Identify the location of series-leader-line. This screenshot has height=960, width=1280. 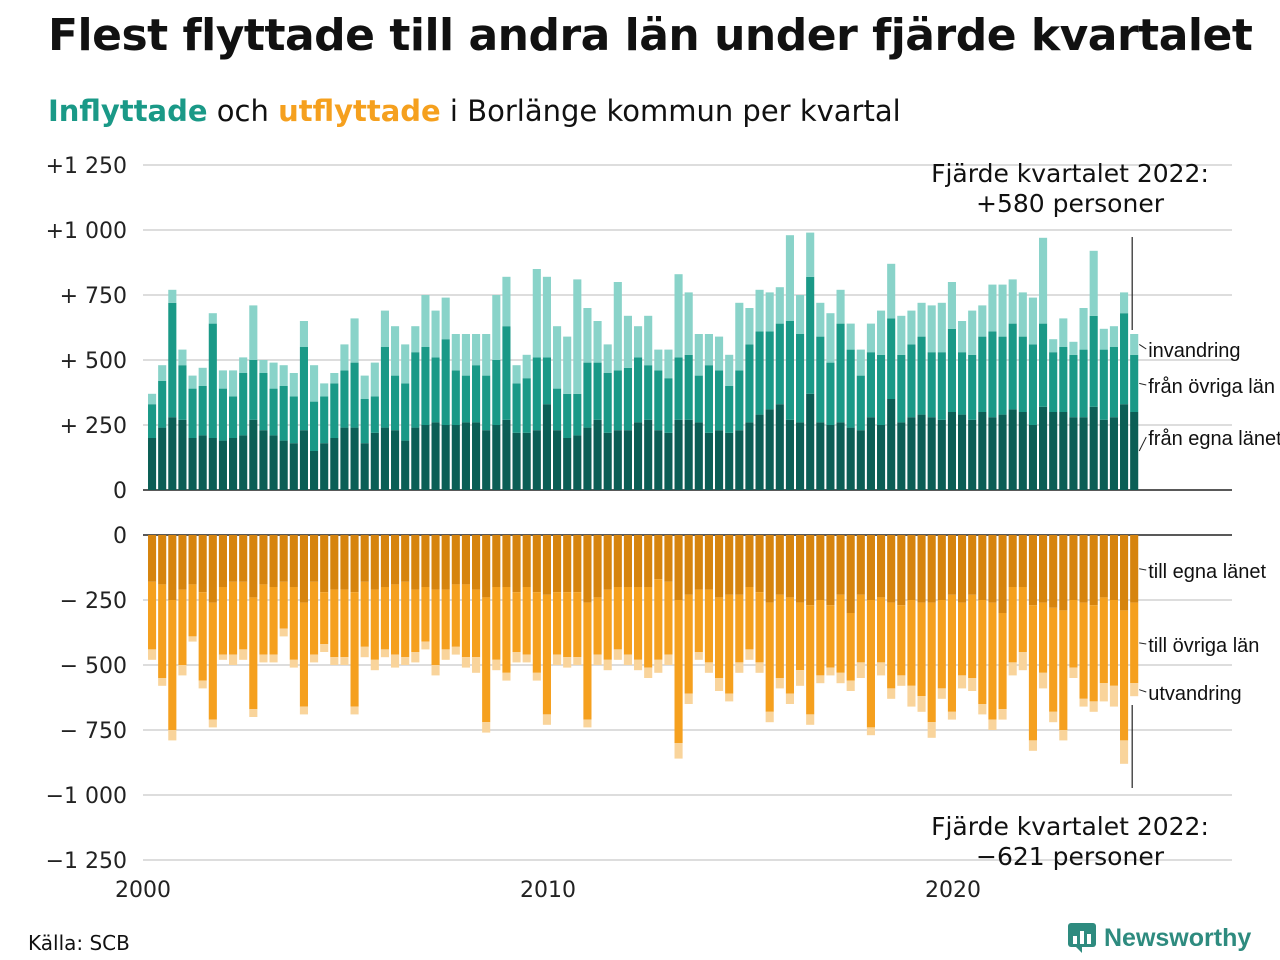
(1143, 569).